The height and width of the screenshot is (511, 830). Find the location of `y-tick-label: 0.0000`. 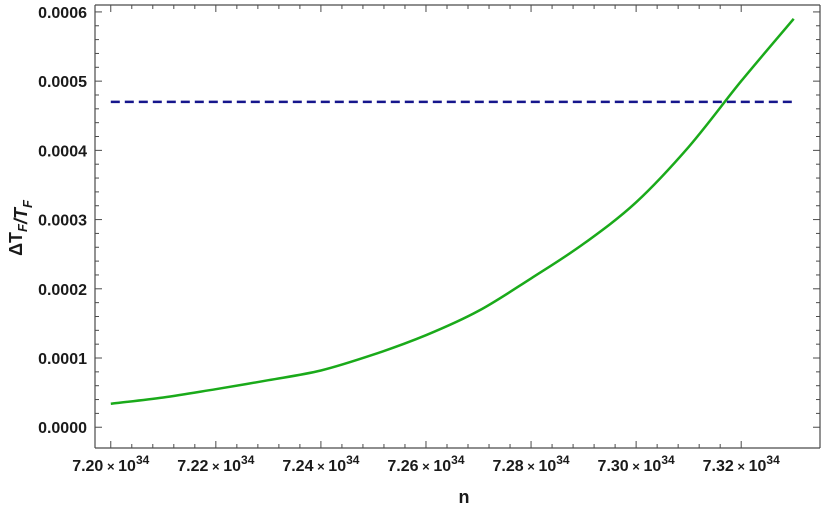

y-tick-label: 0.0000 is located at coordinates (62, 428).